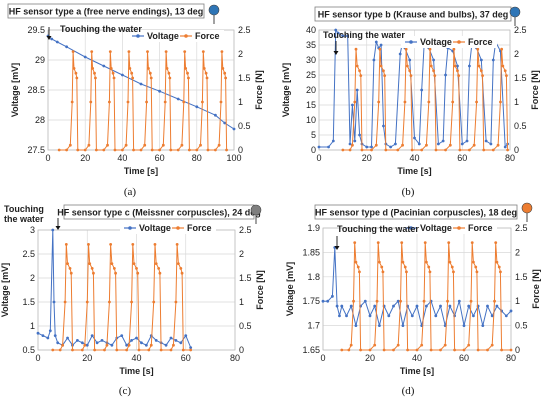  I want to click on sensor-icon-head, so click(515, 12).